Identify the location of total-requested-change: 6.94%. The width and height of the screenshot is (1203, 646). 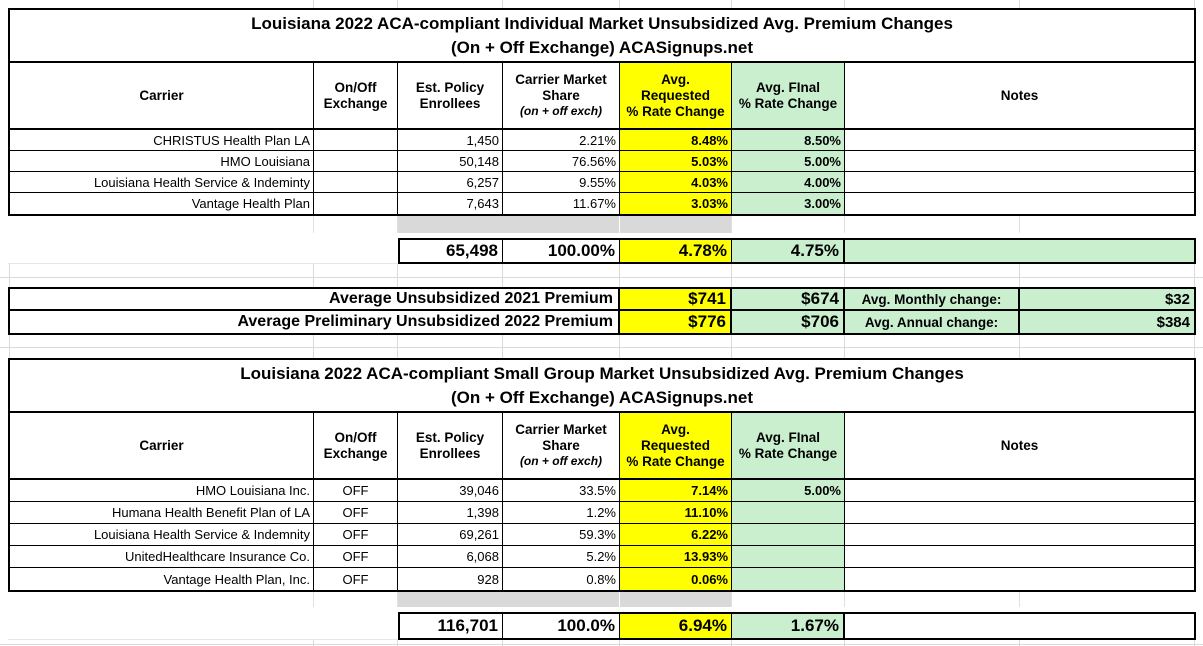
(676, 626).